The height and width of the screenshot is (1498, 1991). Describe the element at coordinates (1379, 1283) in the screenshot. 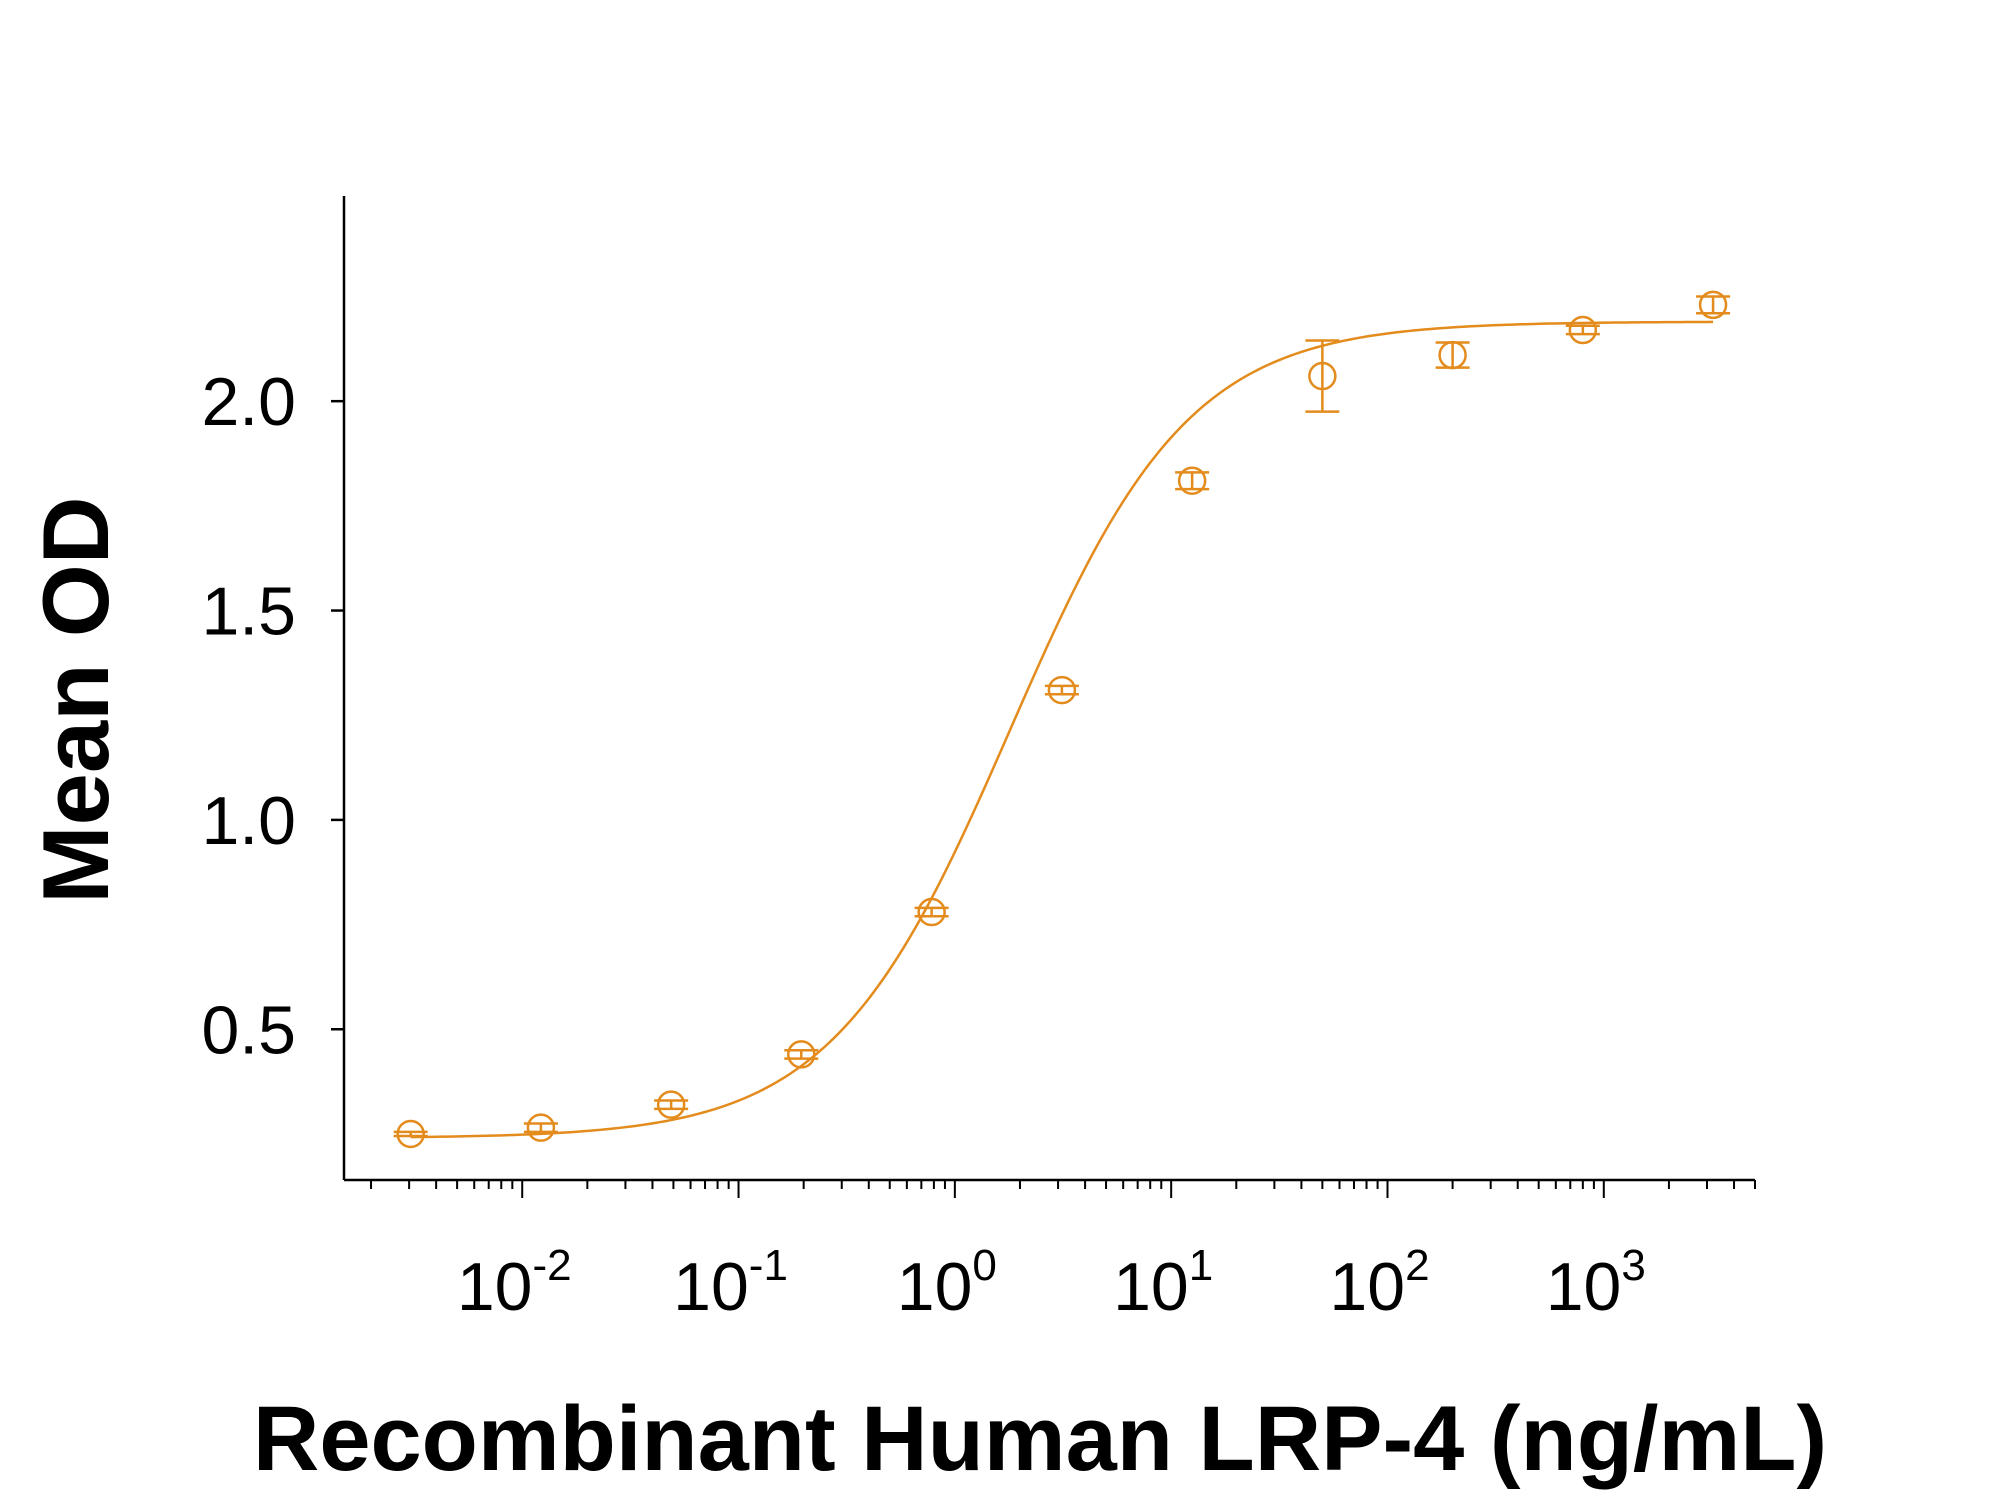

I see `x-tick-label: 10²` at that location.